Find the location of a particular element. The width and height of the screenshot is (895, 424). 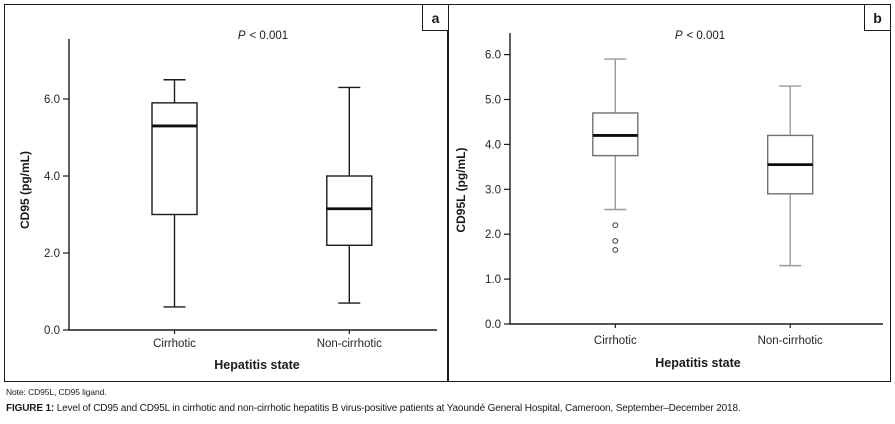

y-axis-title: CD95 (pg/mL) is located at coordinates (25, 190).